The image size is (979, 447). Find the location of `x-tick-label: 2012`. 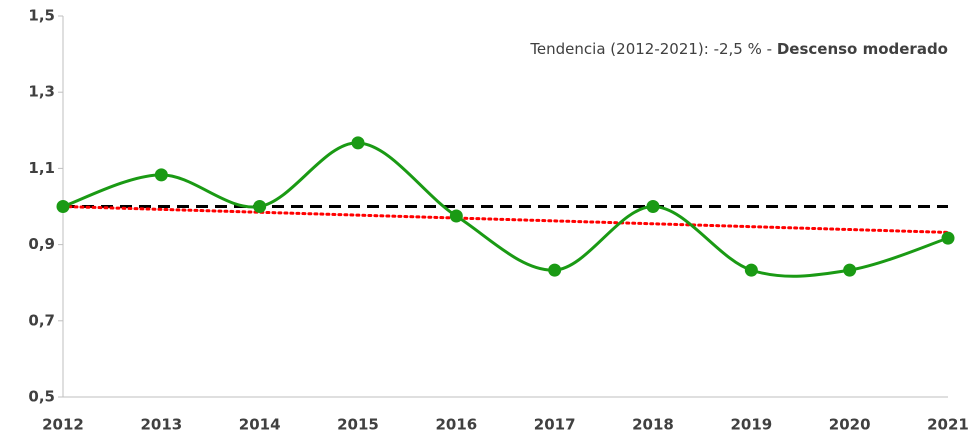

x-tick-label: 2012 is located at coordinates (63, 425).